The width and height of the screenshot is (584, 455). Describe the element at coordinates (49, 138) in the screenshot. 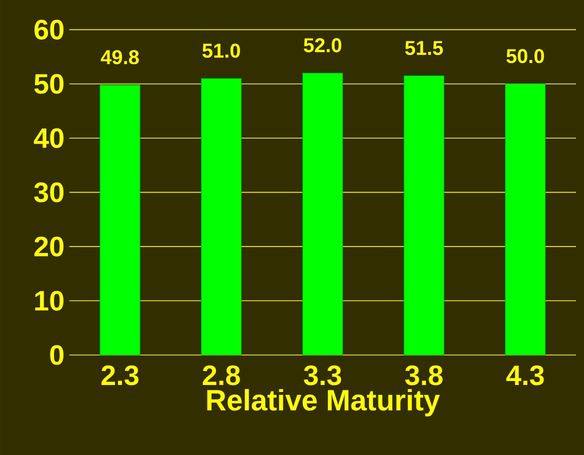

I see `y-tick-label: 40` at that location.